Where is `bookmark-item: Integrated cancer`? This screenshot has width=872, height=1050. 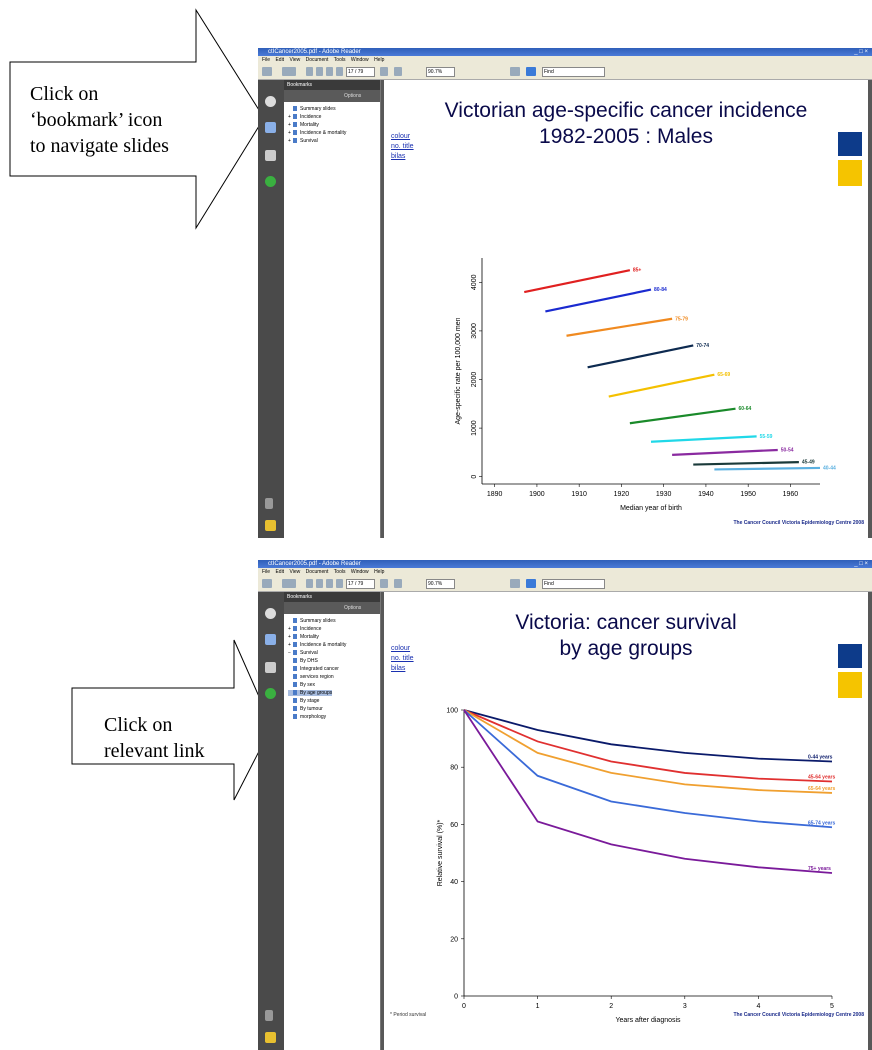
bookmark-item: Integrated cancer is located at coordinates (313, 669).